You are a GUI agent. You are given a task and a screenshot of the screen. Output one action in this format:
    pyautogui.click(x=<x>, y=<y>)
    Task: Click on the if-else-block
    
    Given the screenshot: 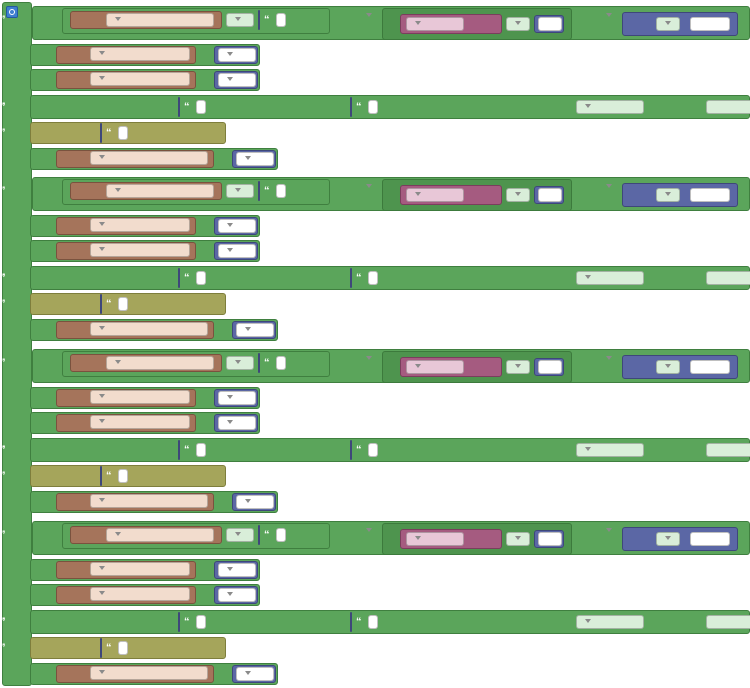 What is the action you would take?
    pyautogui.click(x=17, y=344)
    